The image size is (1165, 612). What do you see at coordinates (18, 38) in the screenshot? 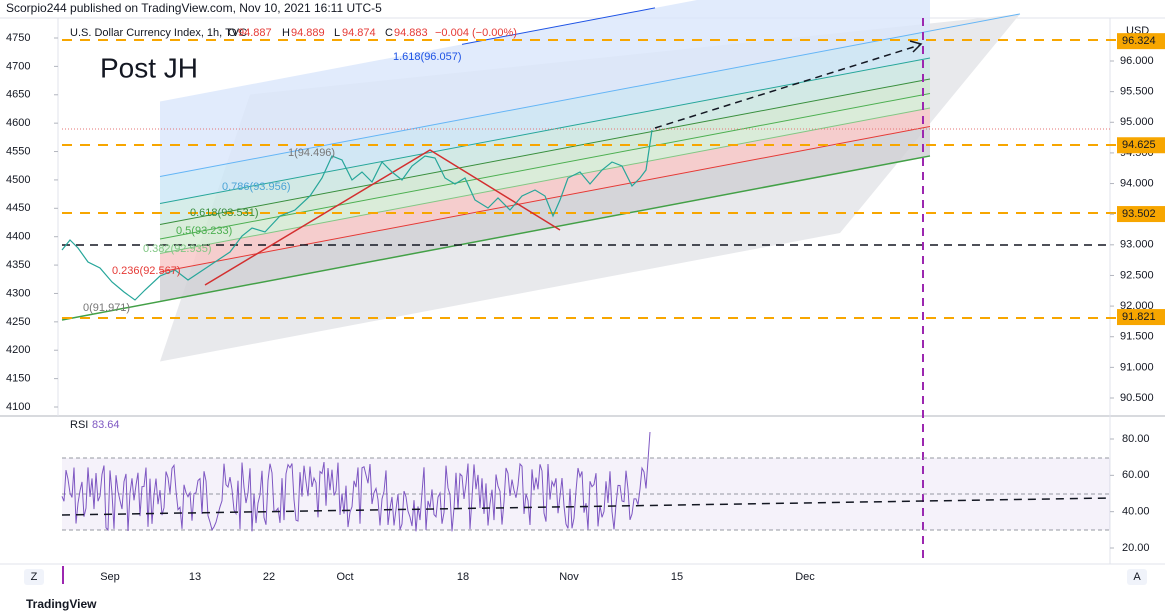
I see `left-tick-label: 4750` at bounding box center [18, 38].